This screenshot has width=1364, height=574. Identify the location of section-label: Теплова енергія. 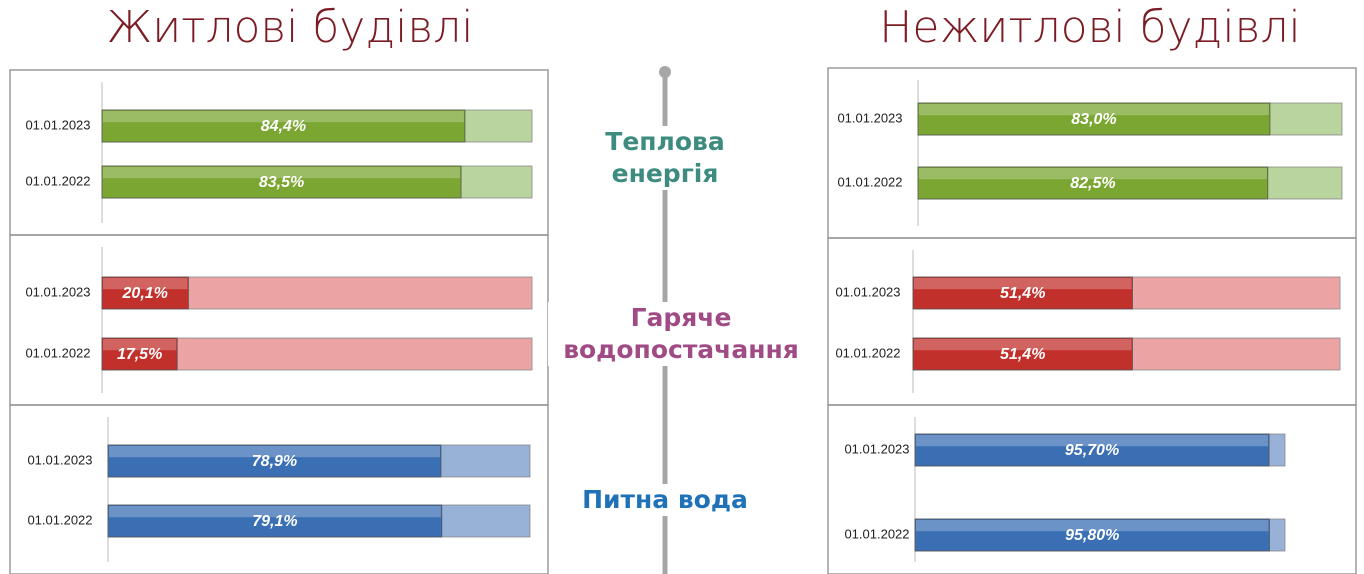
(665, 158).